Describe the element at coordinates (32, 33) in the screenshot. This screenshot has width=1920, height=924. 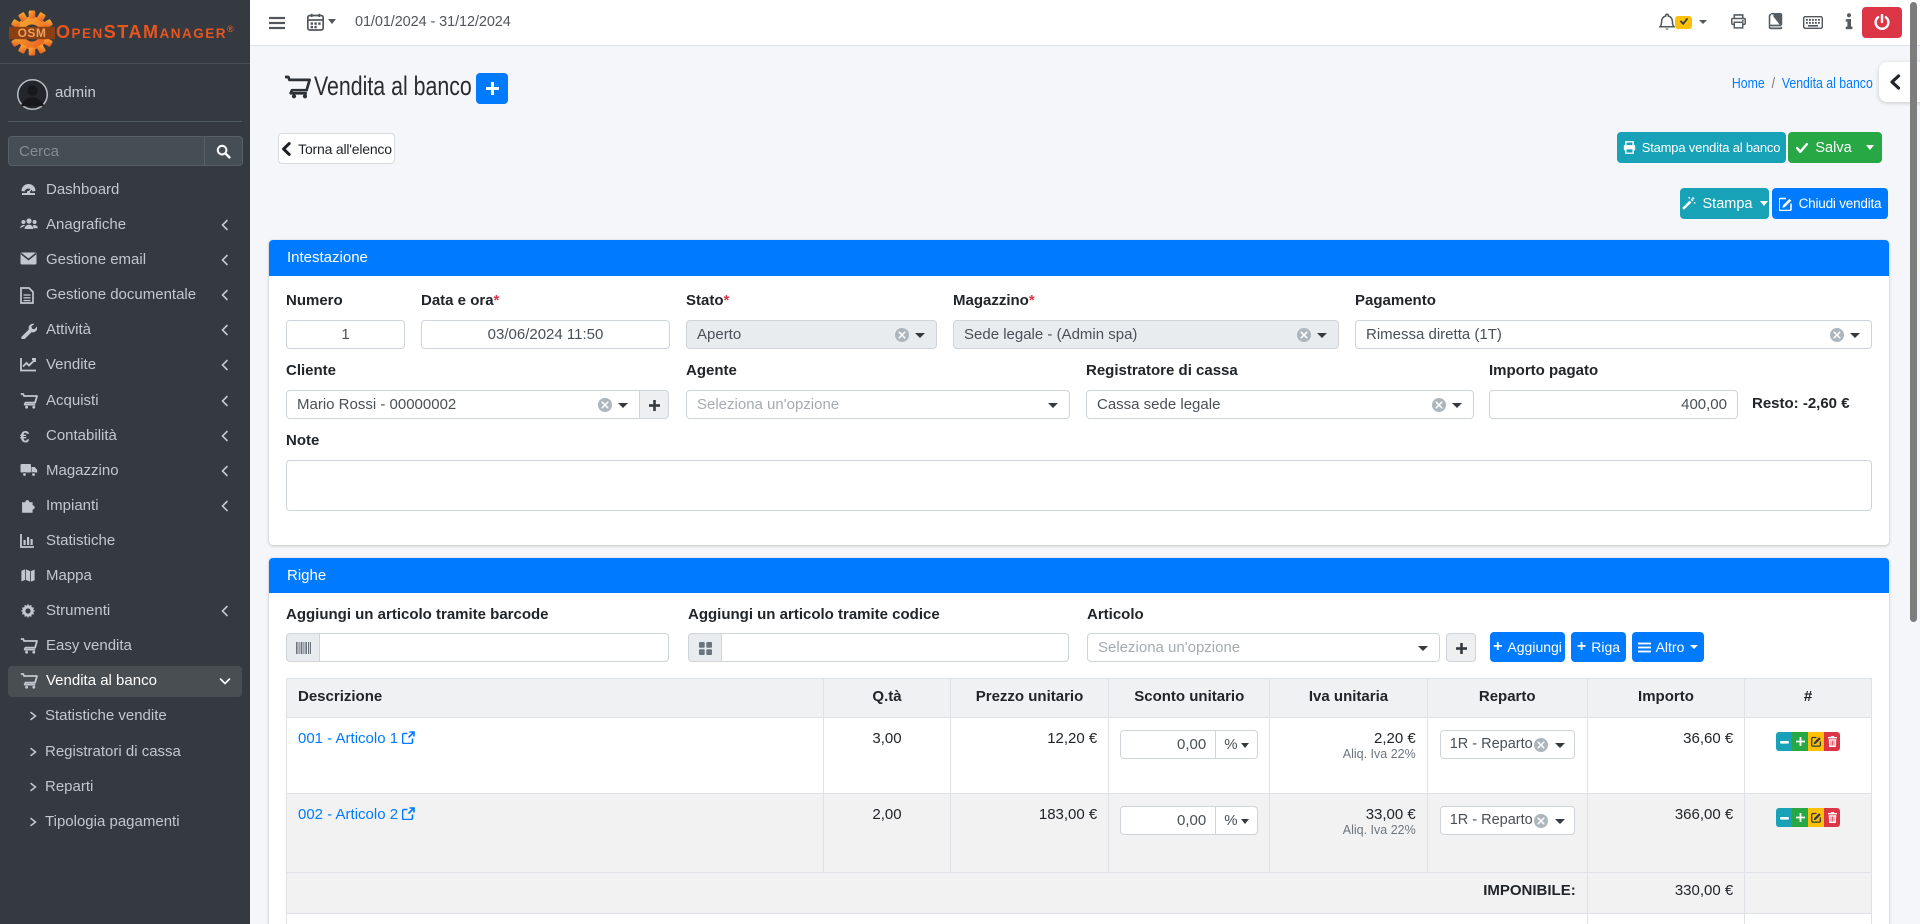
I see `svg-text: OSM` at that location.